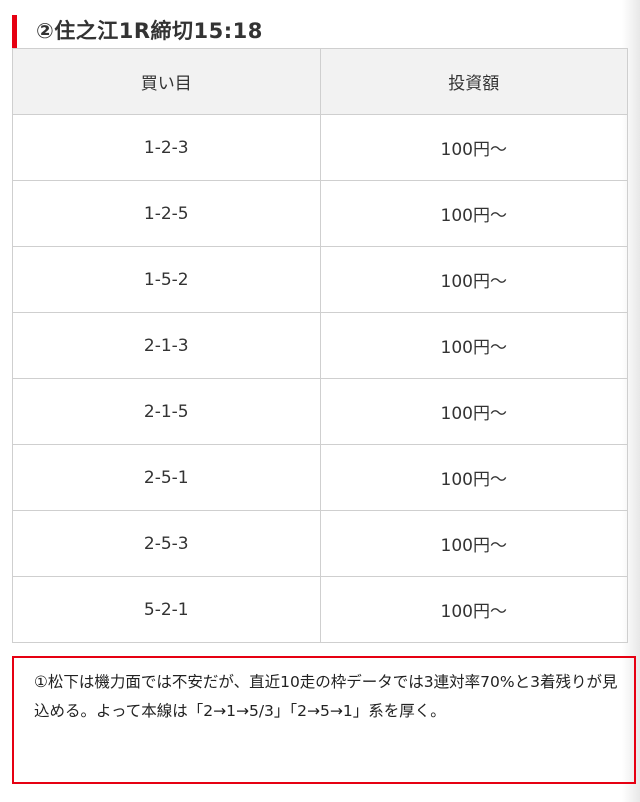 This screenshot has width=640, height=802. I want to click on table-row: 2-5-1 100円〜, so click(320, 477).